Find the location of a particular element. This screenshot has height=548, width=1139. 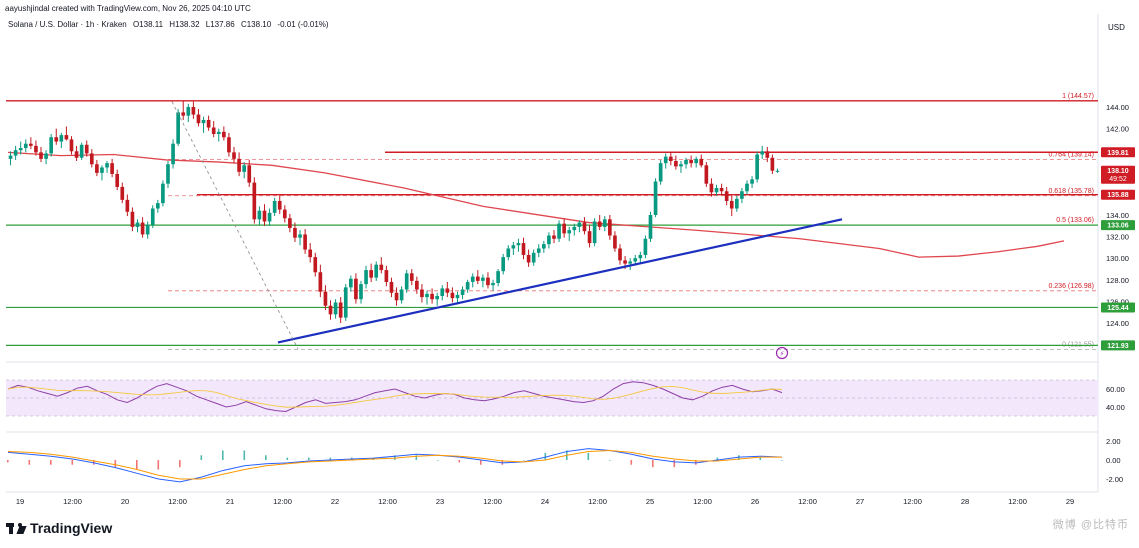

ascending-trendline is located at coordinates (560, 281).